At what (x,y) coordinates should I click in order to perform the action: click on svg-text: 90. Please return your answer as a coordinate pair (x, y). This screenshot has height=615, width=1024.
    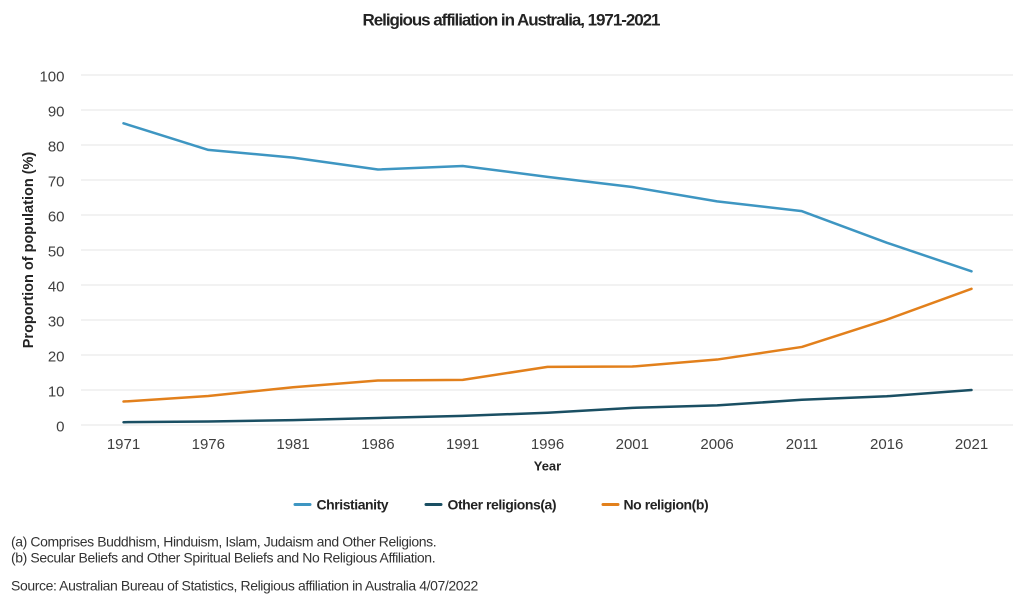
    Looking at the image, I should click on (56, 112).